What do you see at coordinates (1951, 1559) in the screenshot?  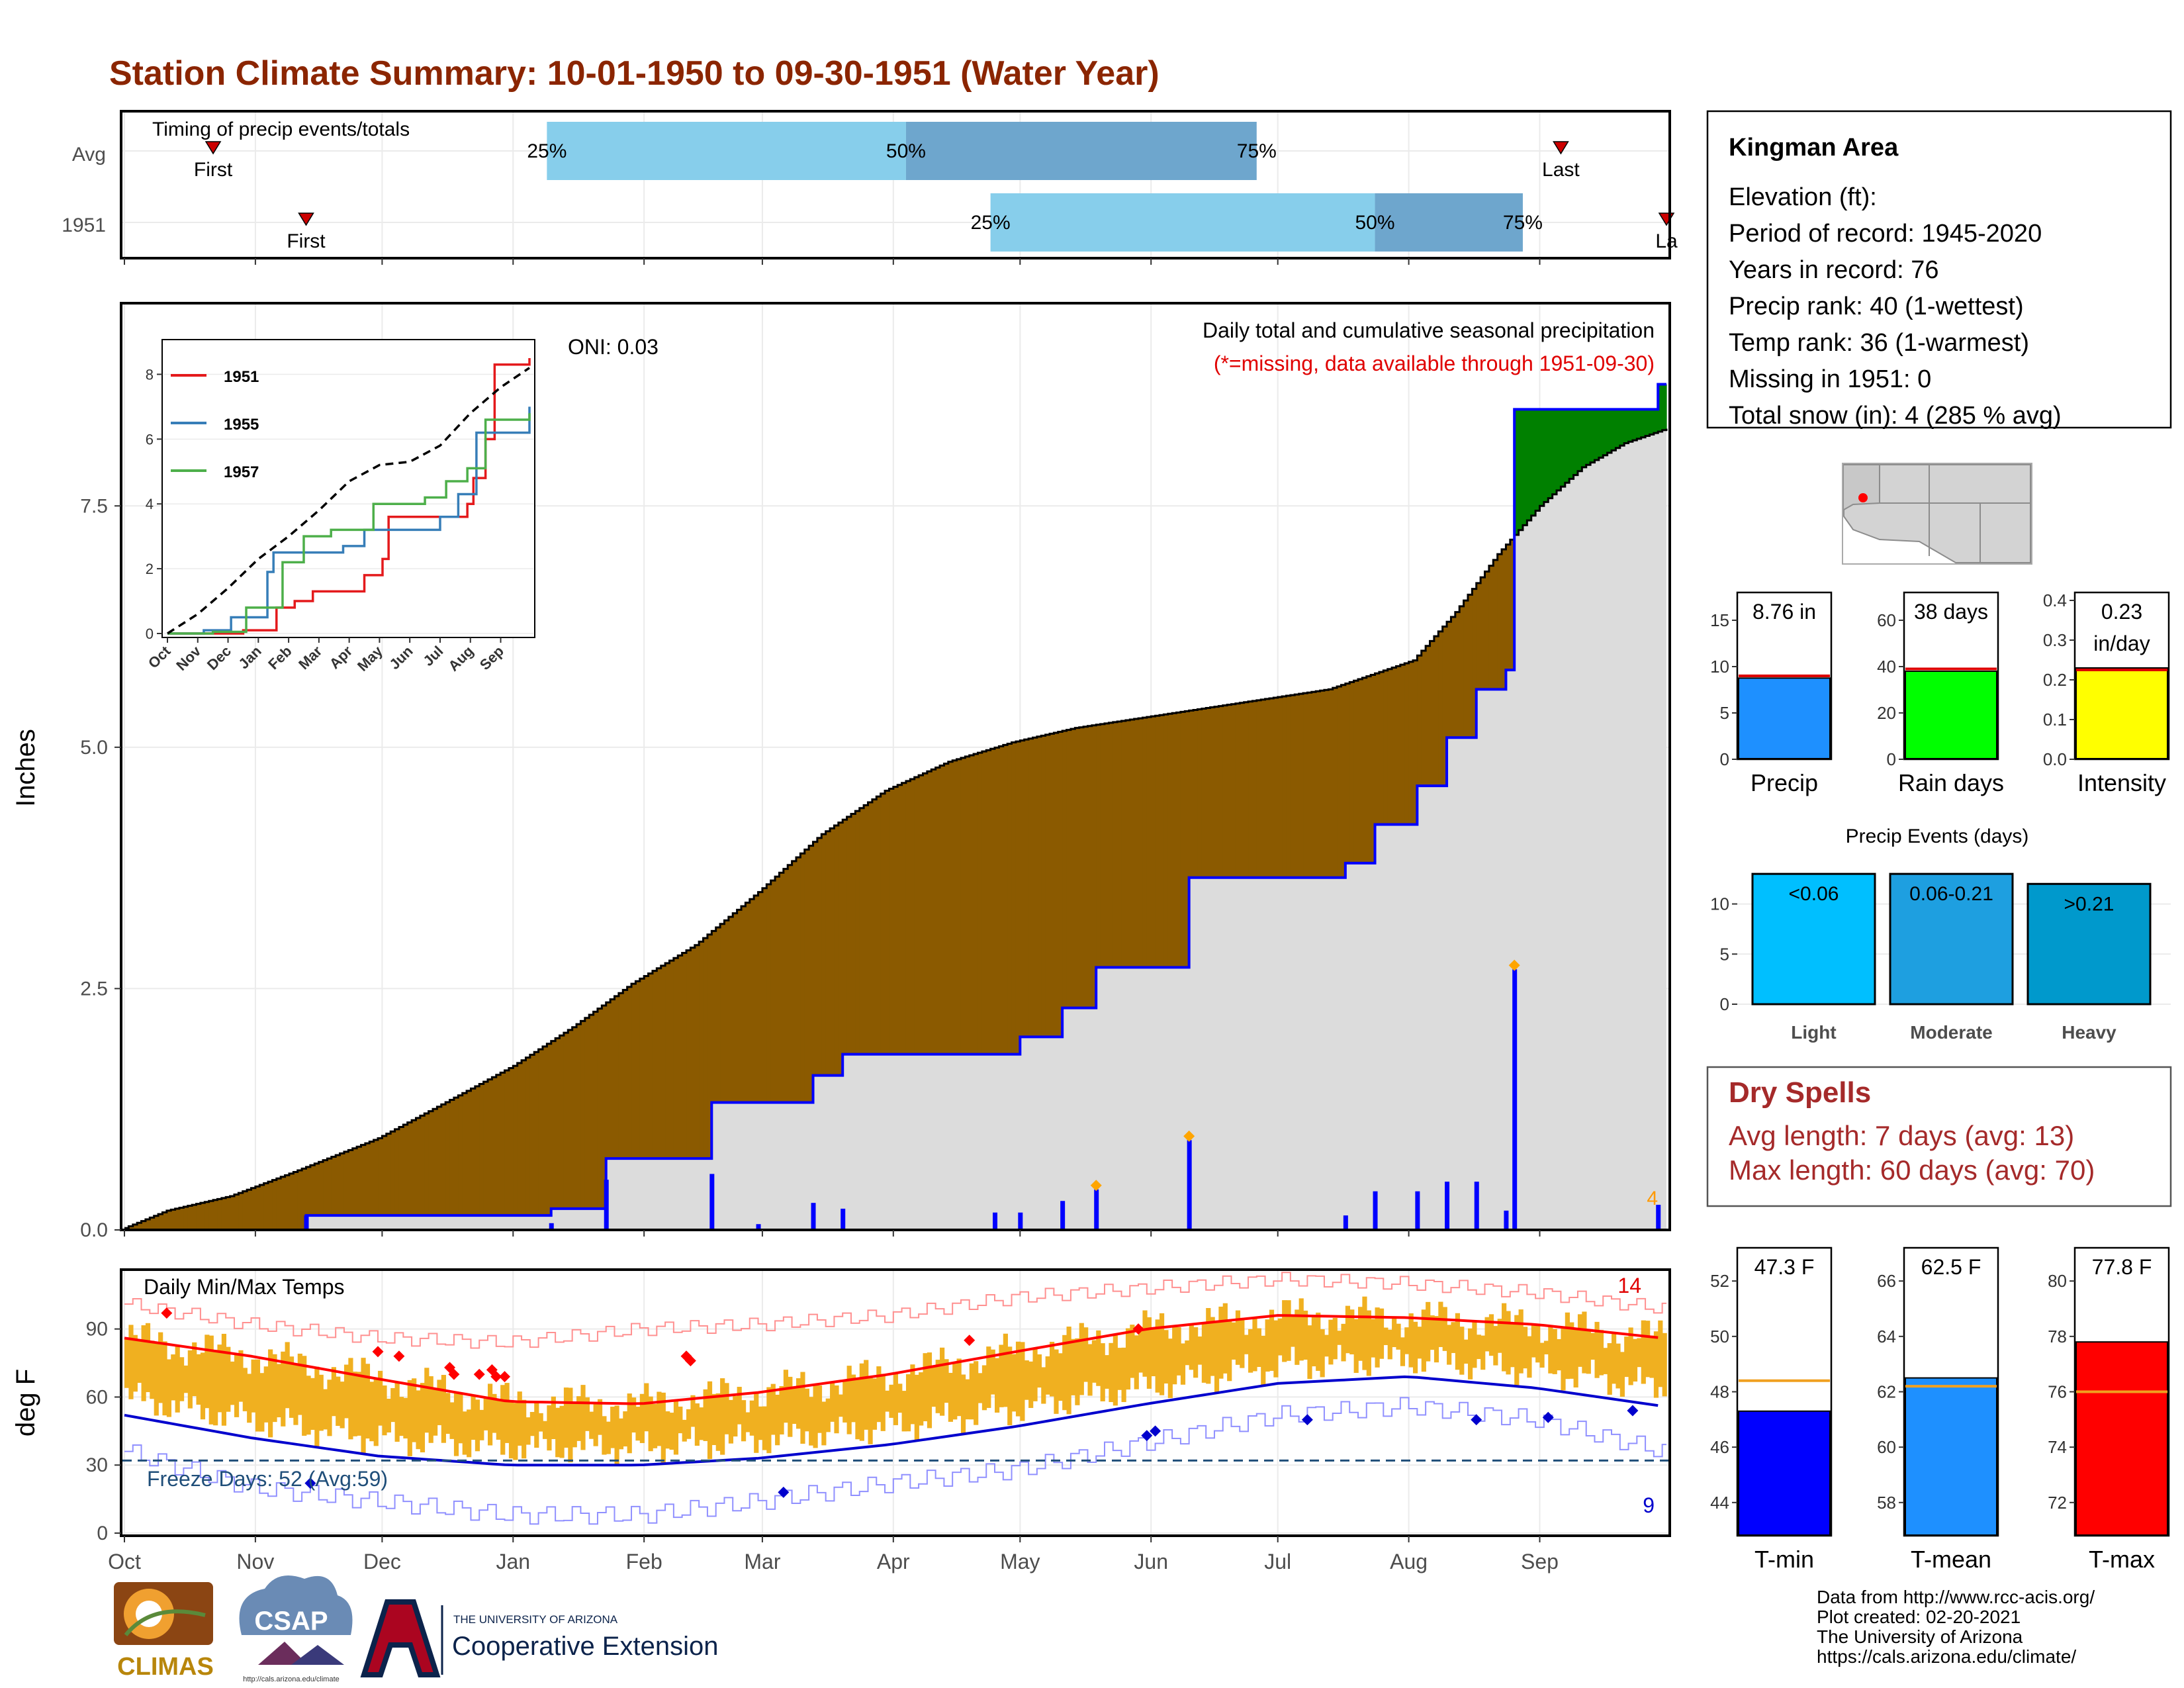 I see `t-mean-label: T-mean` at bounding box center [1951, 1559].